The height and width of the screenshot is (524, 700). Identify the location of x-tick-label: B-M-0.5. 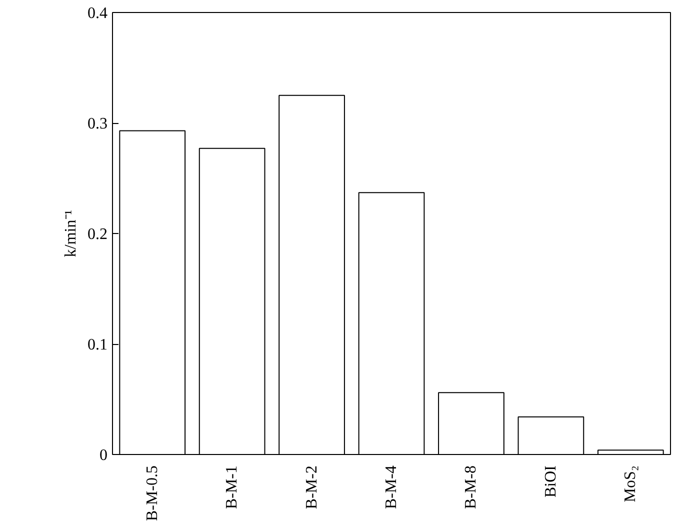
(152, 493).